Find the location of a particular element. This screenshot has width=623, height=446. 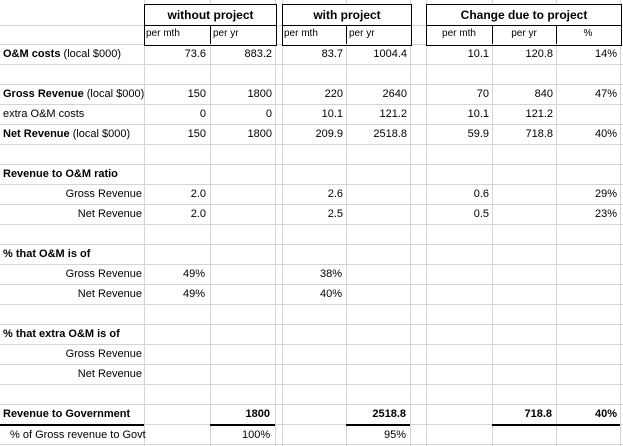

section-heading-revenue-om-ratio: Revenue to O&M ratio is located at coordinates (60, 174).